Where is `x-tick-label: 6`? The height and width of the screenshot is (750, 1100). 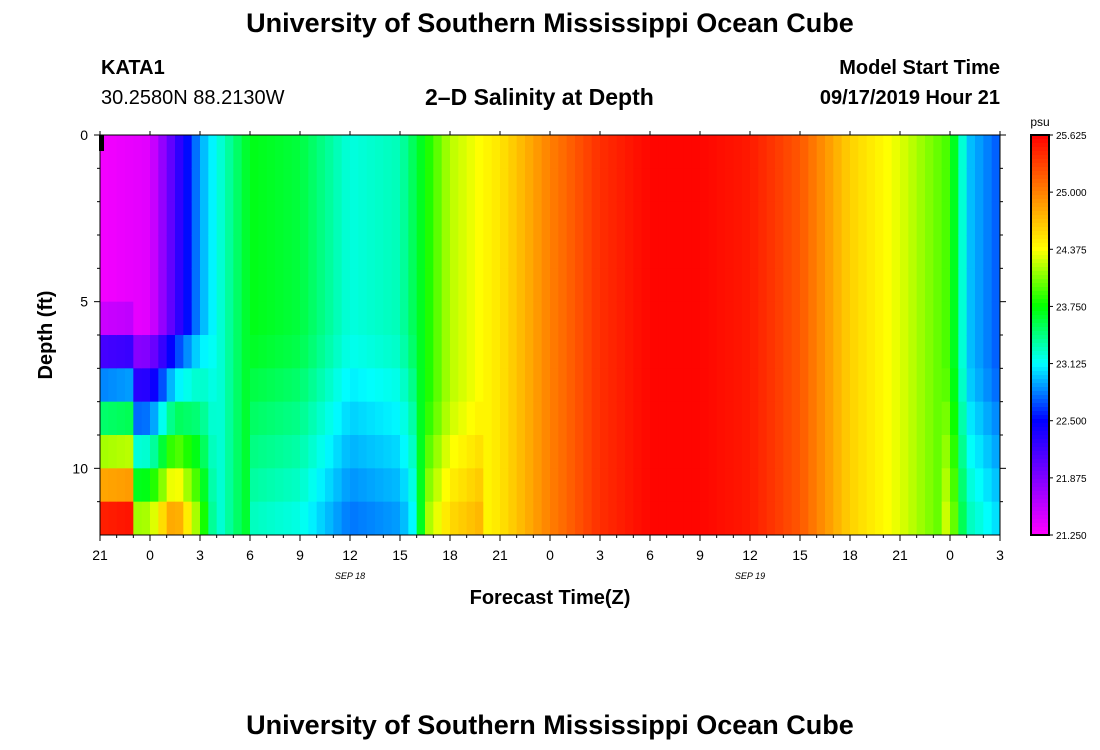 x-tick-label: 6 is located at coordinates (650, 555).